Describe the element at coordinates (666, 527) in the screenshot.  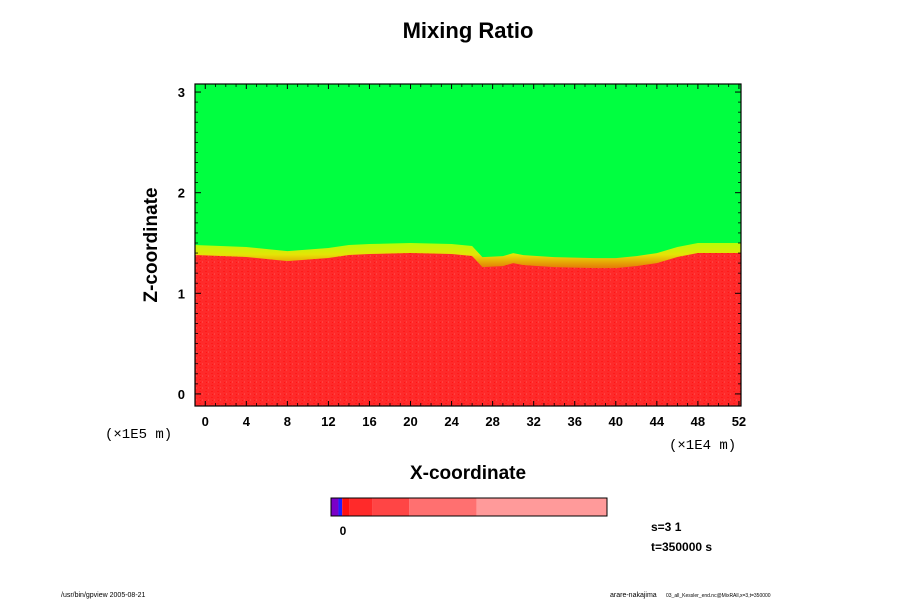
I see `info-s: s=3 1` at that location.